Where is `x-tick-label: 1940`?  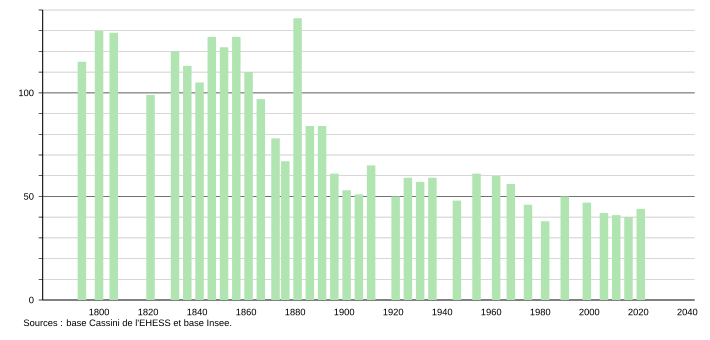
x-tick-label: 1940 is located at coordinates (442, 312).